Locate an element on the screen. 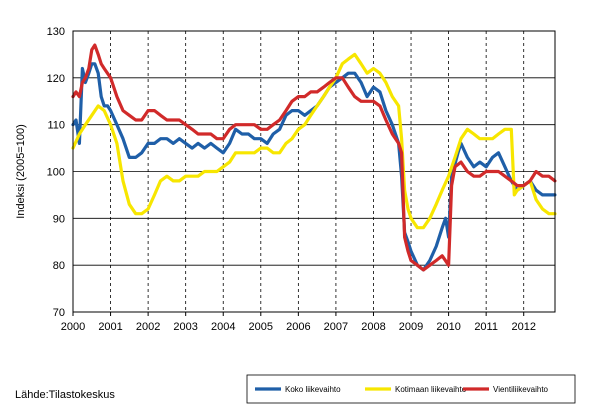 The width and height of the screenshot is (592, 415). x-tick-label: 2004 is located at coordinates (223, 327).